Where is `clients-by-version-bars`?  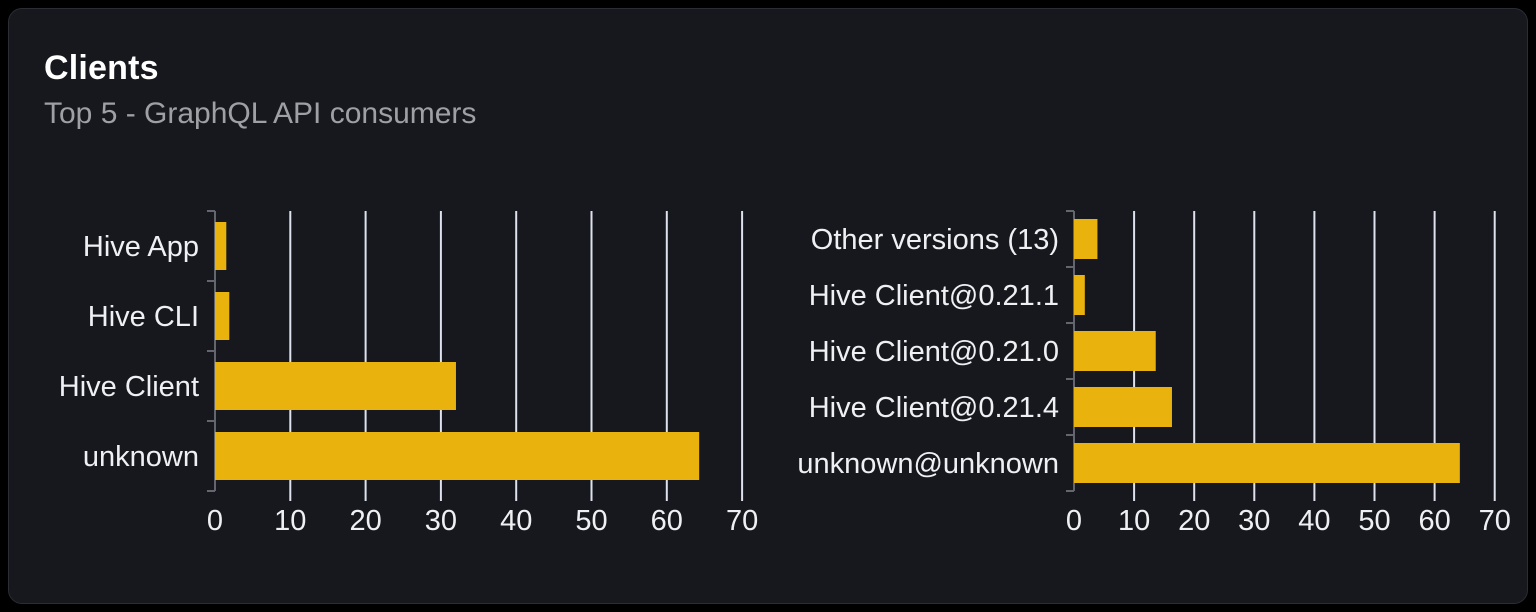 clients-by-version-bars is located at coordinates (1267, 351).